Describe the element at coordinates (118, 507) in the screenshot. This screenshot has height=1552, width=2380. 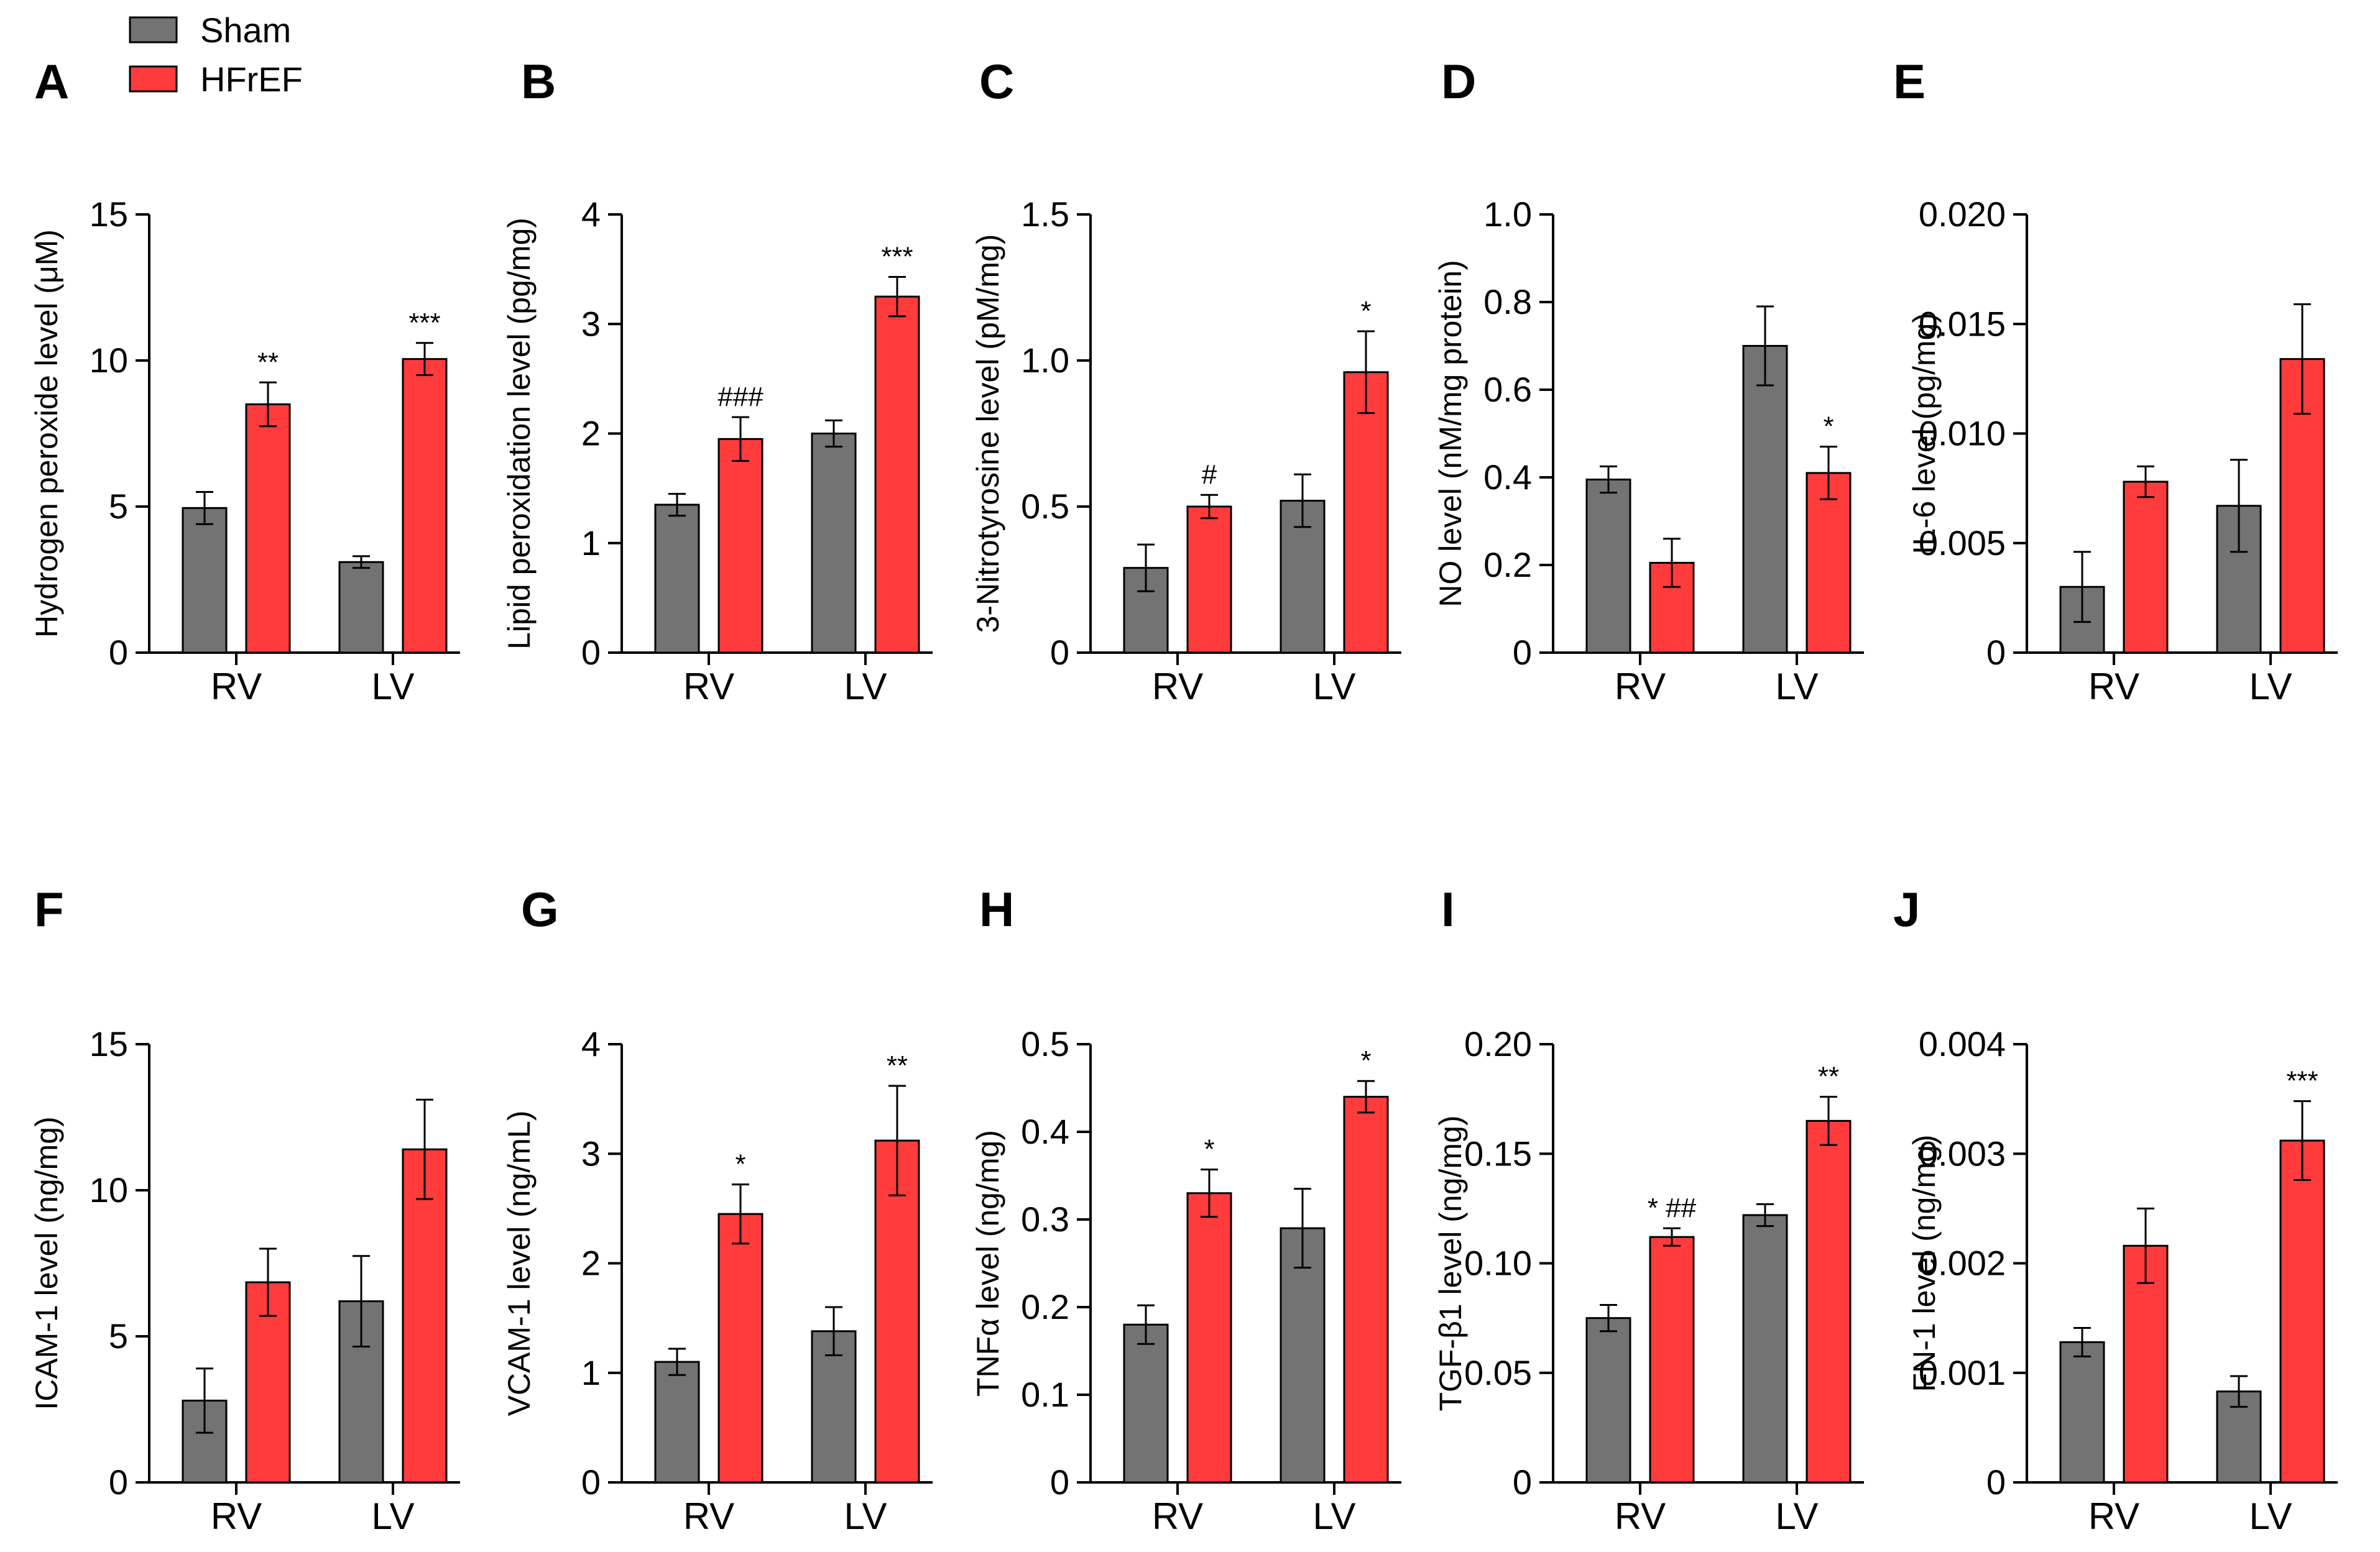
I see `y-tick-label: 5` at that location.